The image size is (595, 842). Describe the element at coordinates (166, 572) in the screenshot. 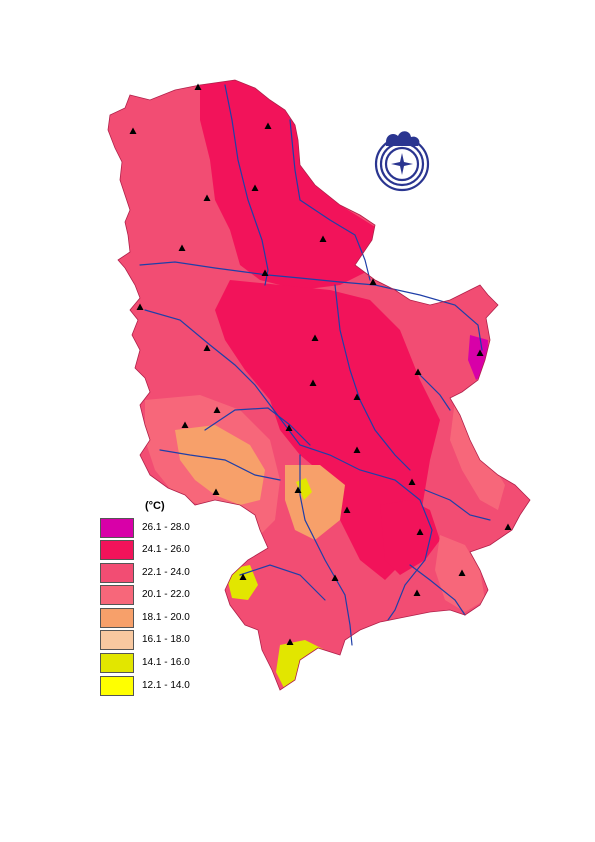

I see `legend-label: 22.1 - 24.0` at that location.